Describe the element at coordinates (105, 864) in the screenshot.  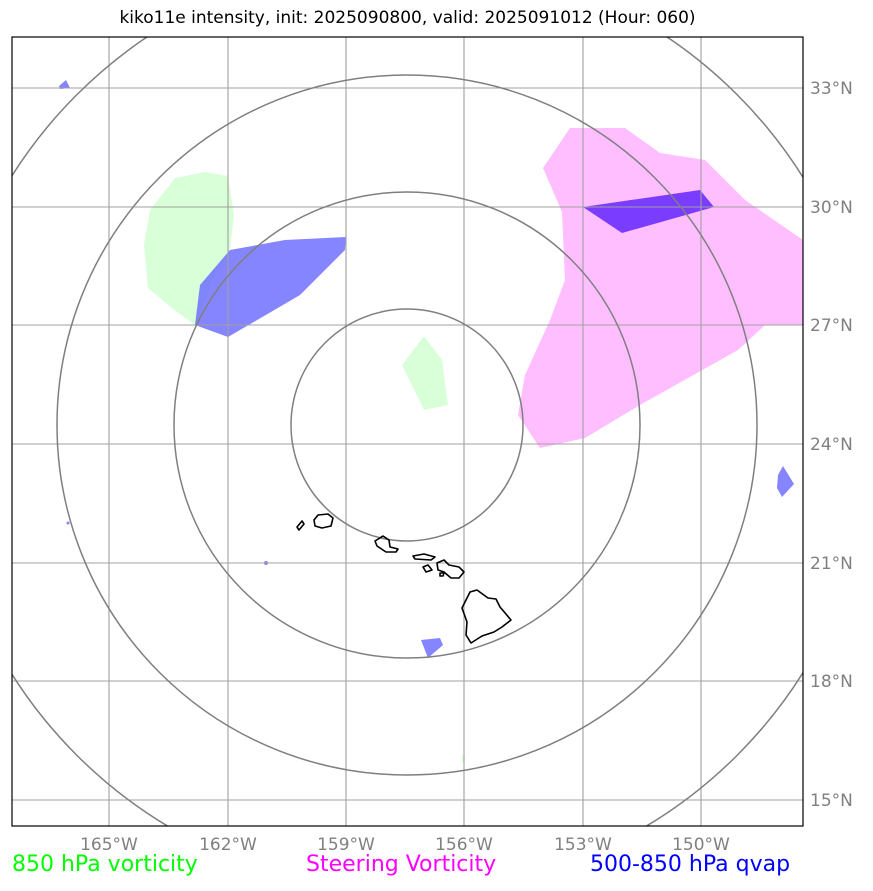
I see `legend-850-vorticity: 850 hPa vorticity` at that location.